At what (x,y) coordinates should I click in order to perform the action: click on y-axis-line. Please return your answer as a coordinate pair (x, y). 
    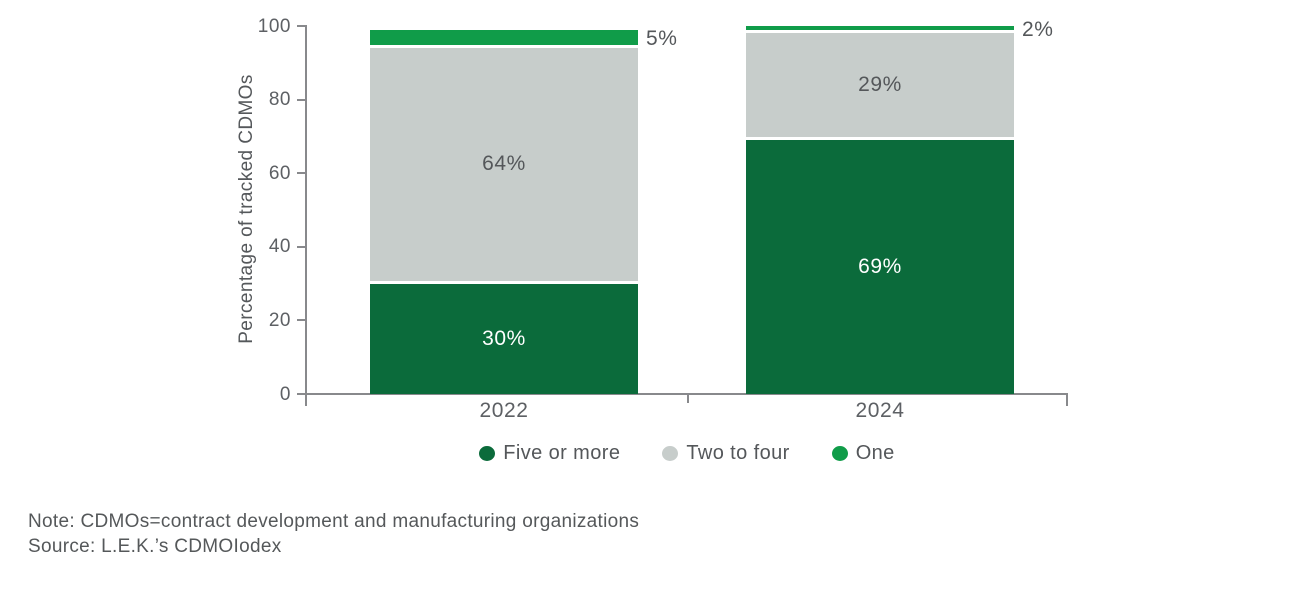
    Looking at the image, I should click on (306, 215).